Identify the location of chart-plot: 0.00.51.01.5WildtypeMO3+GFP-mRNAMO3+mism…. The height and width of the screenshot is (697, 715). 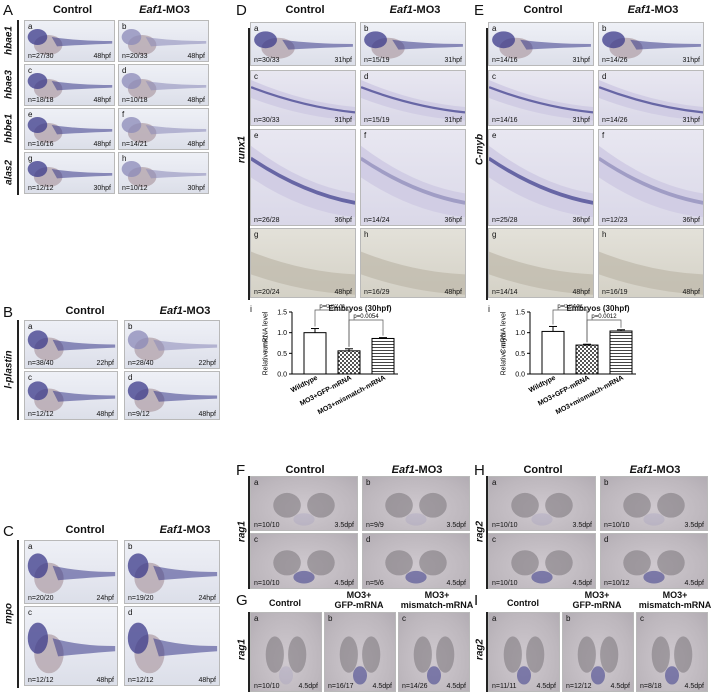
(337, 360).